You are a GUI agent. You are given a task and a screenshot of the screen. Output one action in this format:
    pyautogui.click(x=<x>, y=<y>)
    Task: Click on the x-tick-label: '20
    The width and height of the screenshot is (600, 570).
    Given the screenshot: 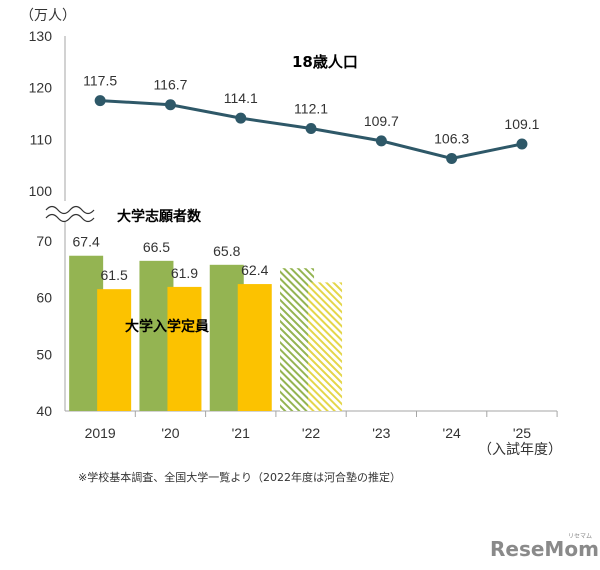 What is the action you would take?
    pyautogui.click(x=170, y=433)
    